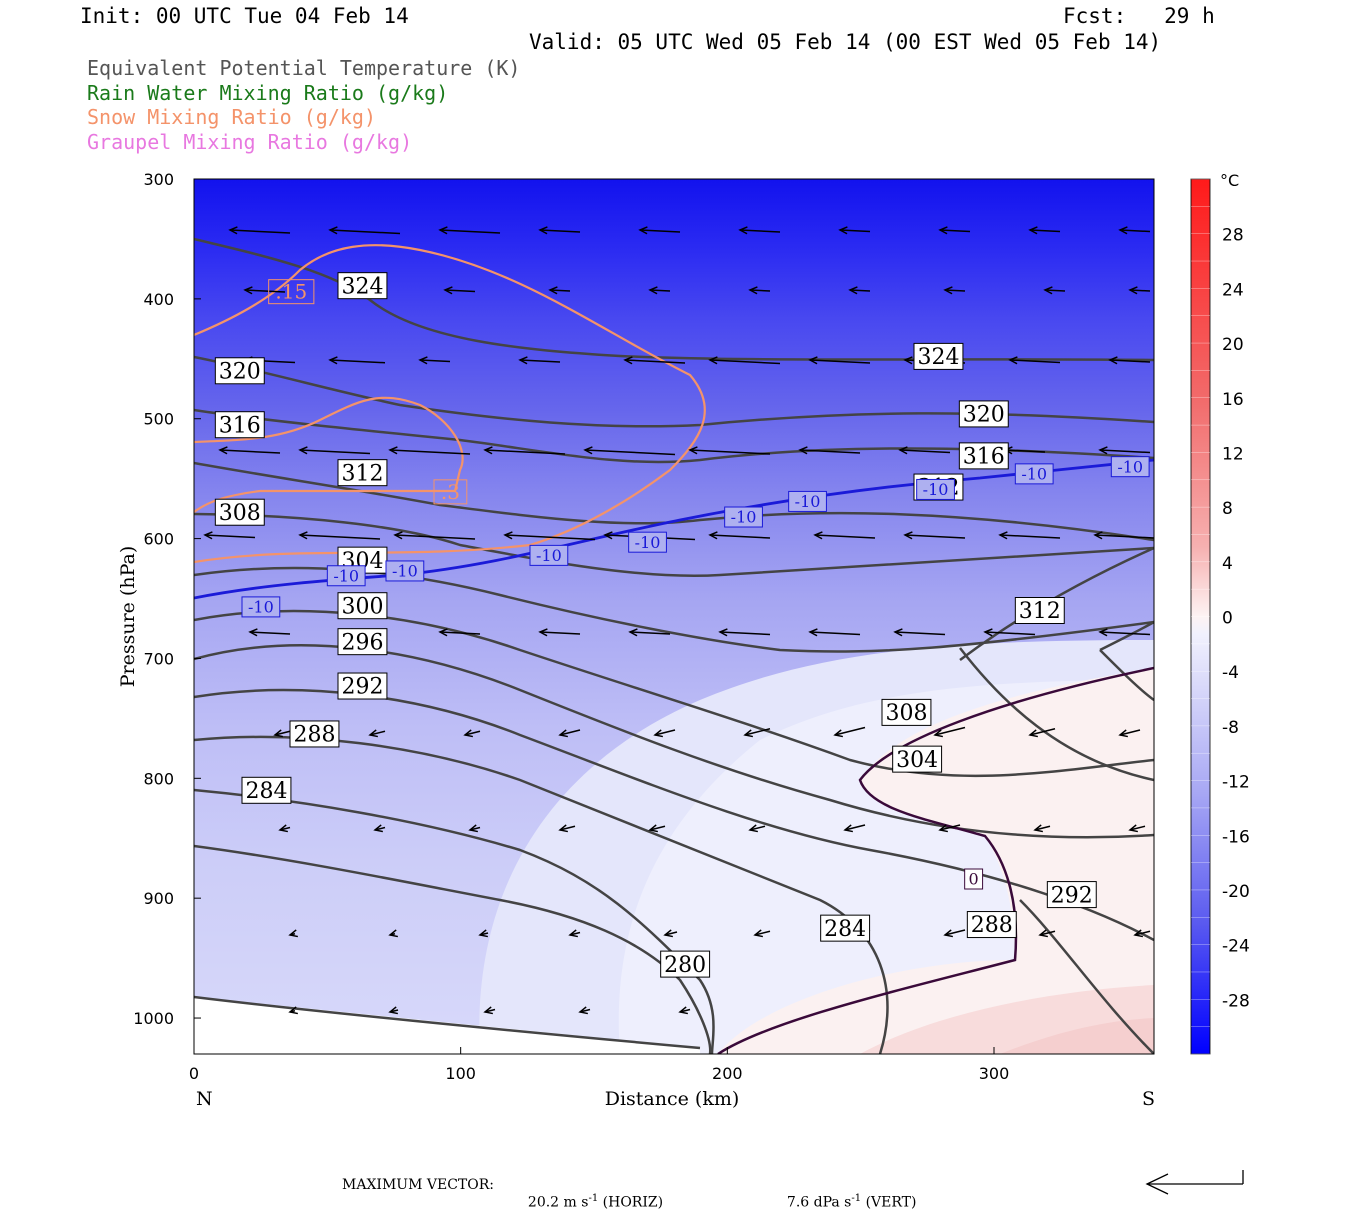  What do you see at coordinates (1139, 16) in the screenshot?
I see `forecast-hour: Fcst: 29 h` at bounding box center [1139, 16].